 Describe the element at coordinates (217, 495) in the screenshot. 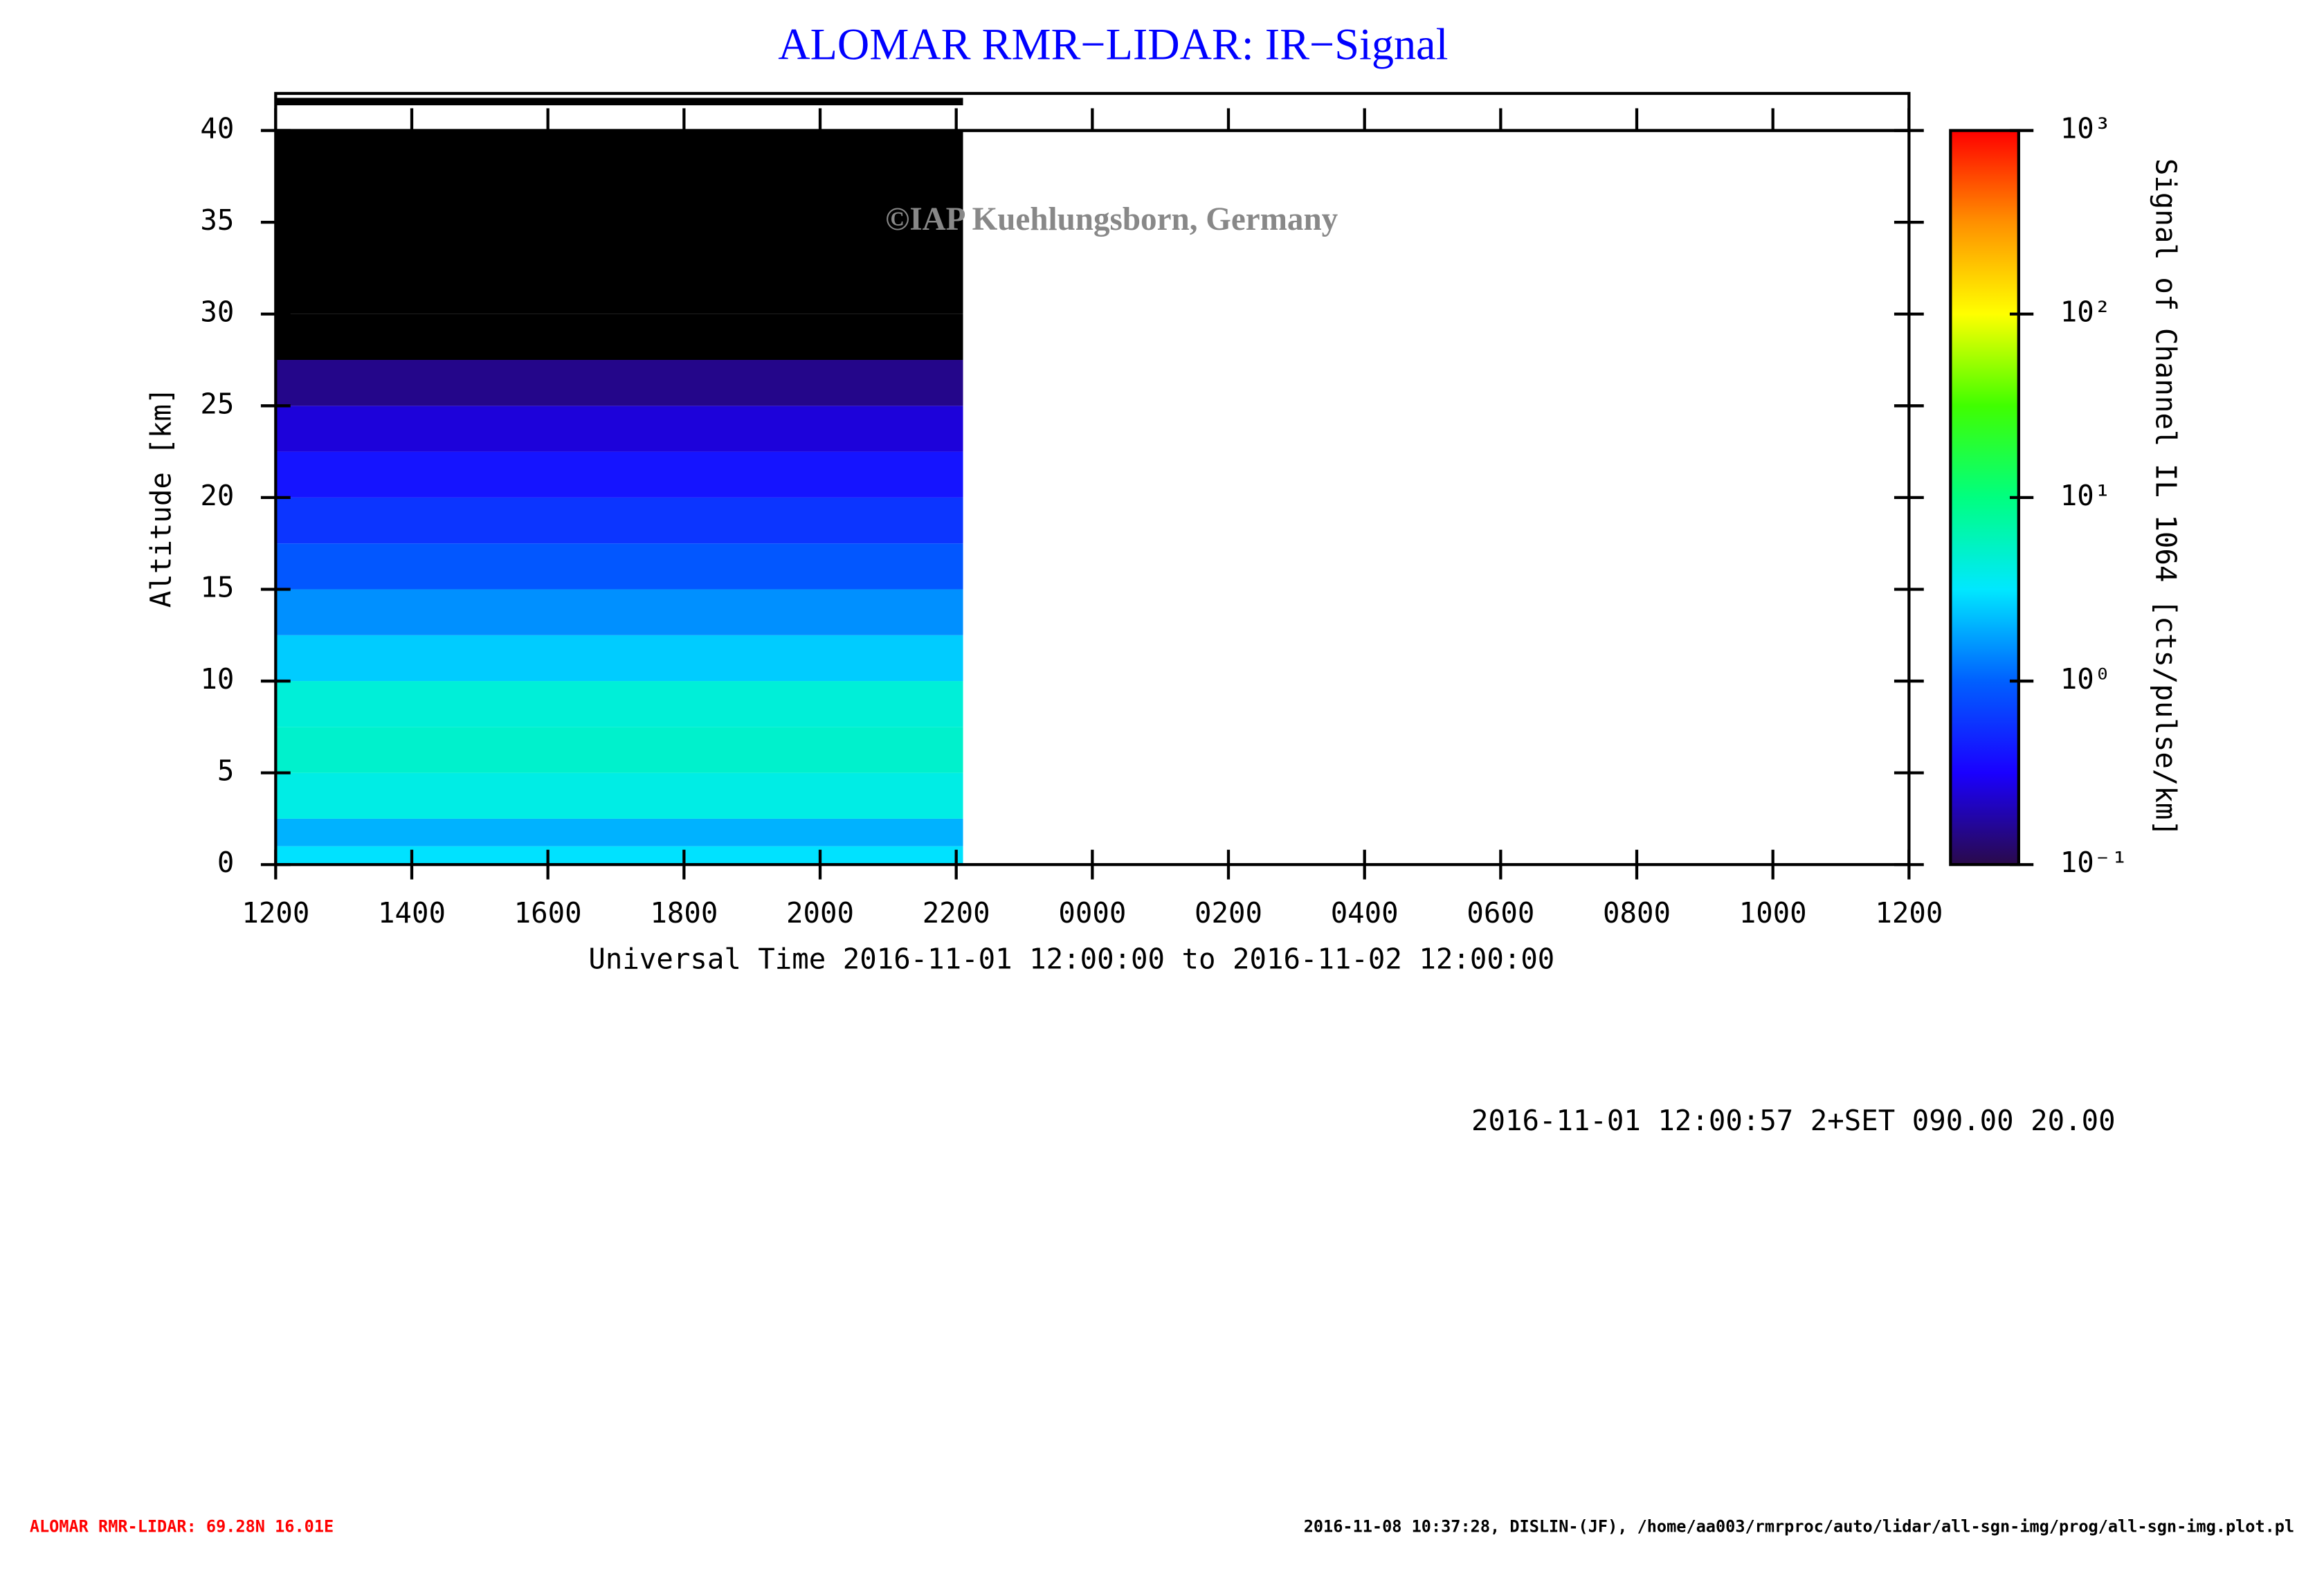

I see `y-tick-label: 20` at that location.